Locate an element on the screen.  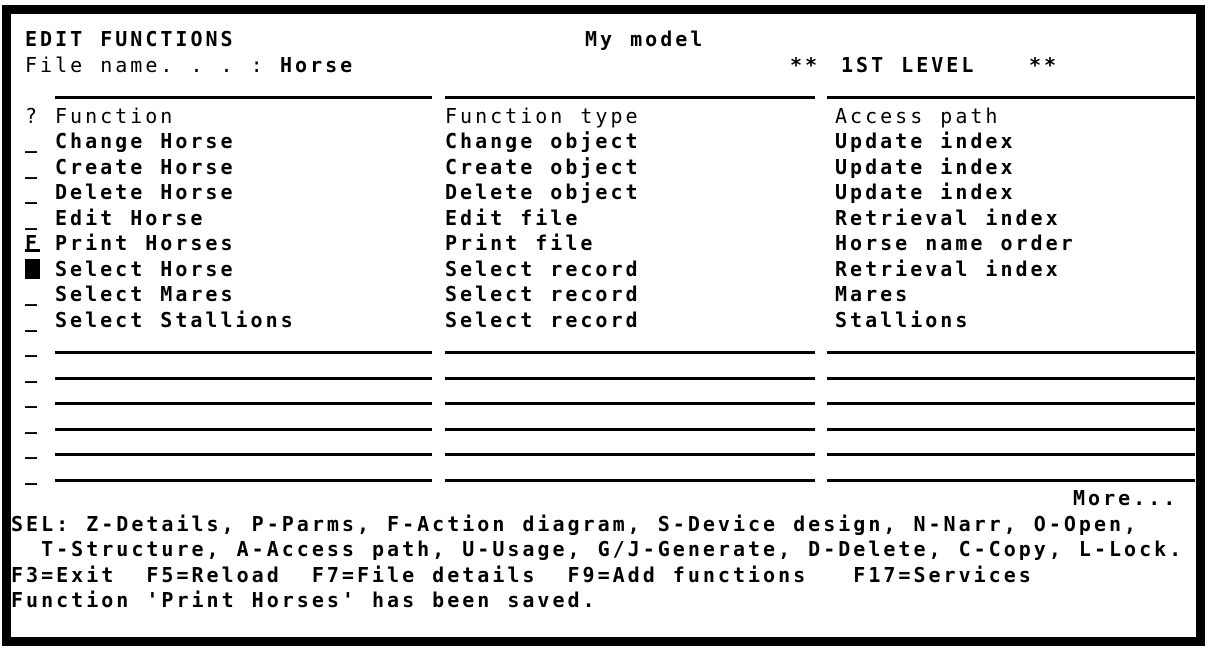
file-name-value: Horse is located at coordinates (318, 64).